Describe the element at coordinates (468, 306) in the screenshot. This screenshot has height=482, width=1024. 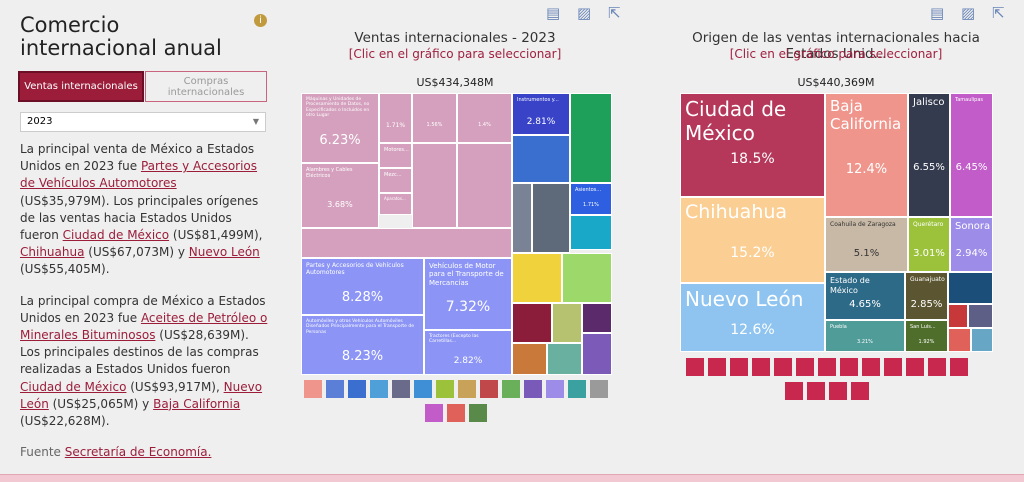
I see `tile-value: 7.32%` at that location.